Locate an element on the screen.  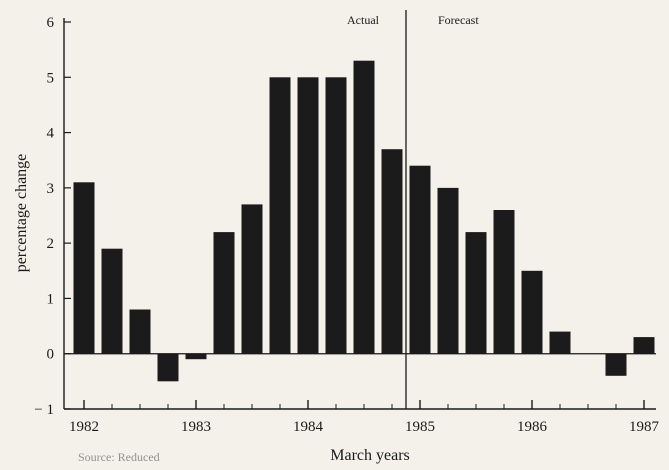
y-tick-label-6: 5 is located at coordinates (51, 78).